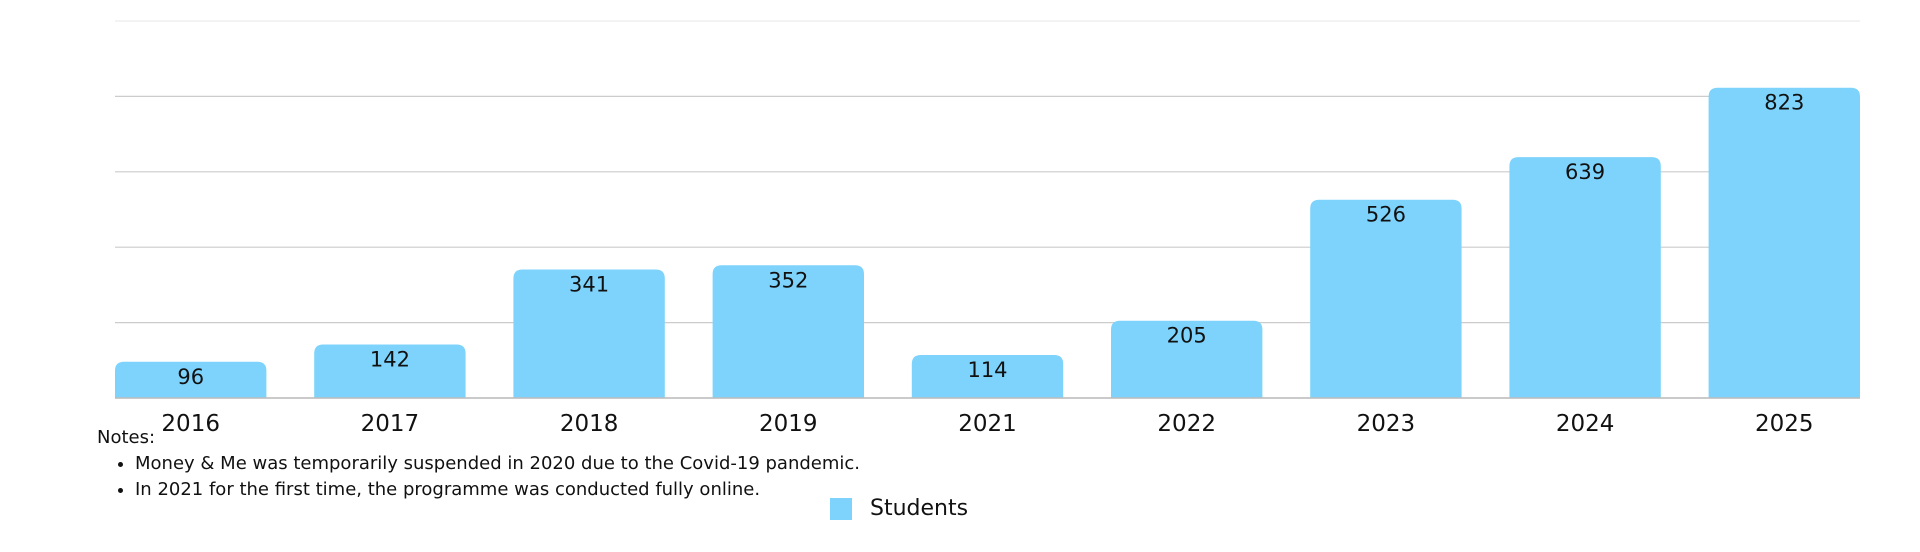  I want to click on x-tick-2023: 2023, so click(1386, 424).